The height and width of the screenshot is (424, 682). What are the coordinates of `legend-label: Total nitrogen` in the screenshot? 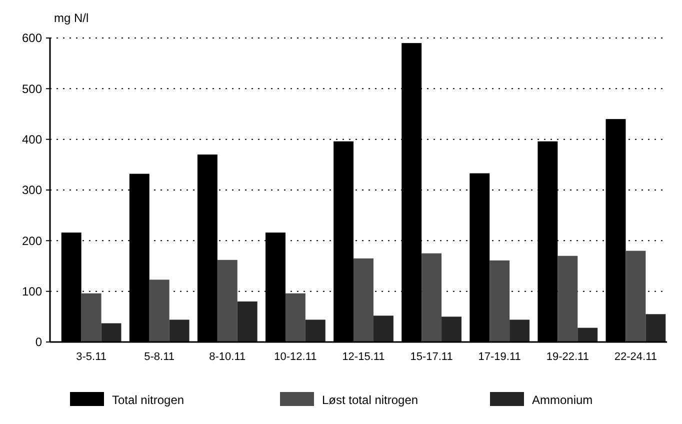 It's located at (148, 400).